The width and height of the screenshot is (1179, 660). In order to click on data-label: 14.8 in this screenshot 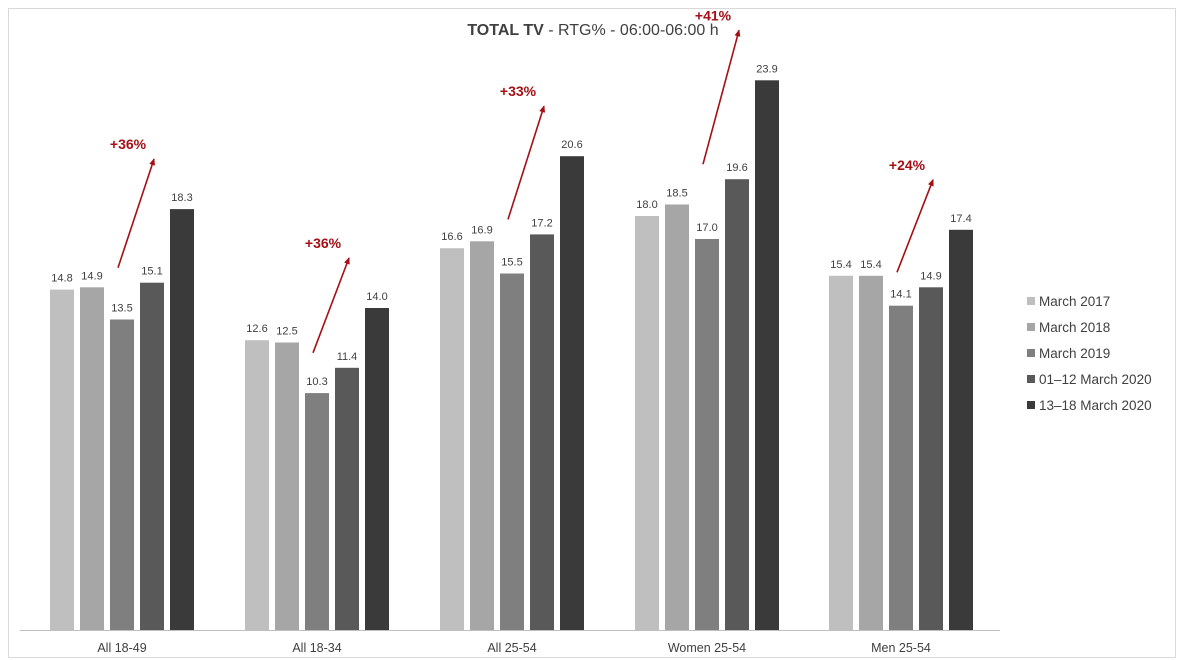, I will do `click(61, 279)`.